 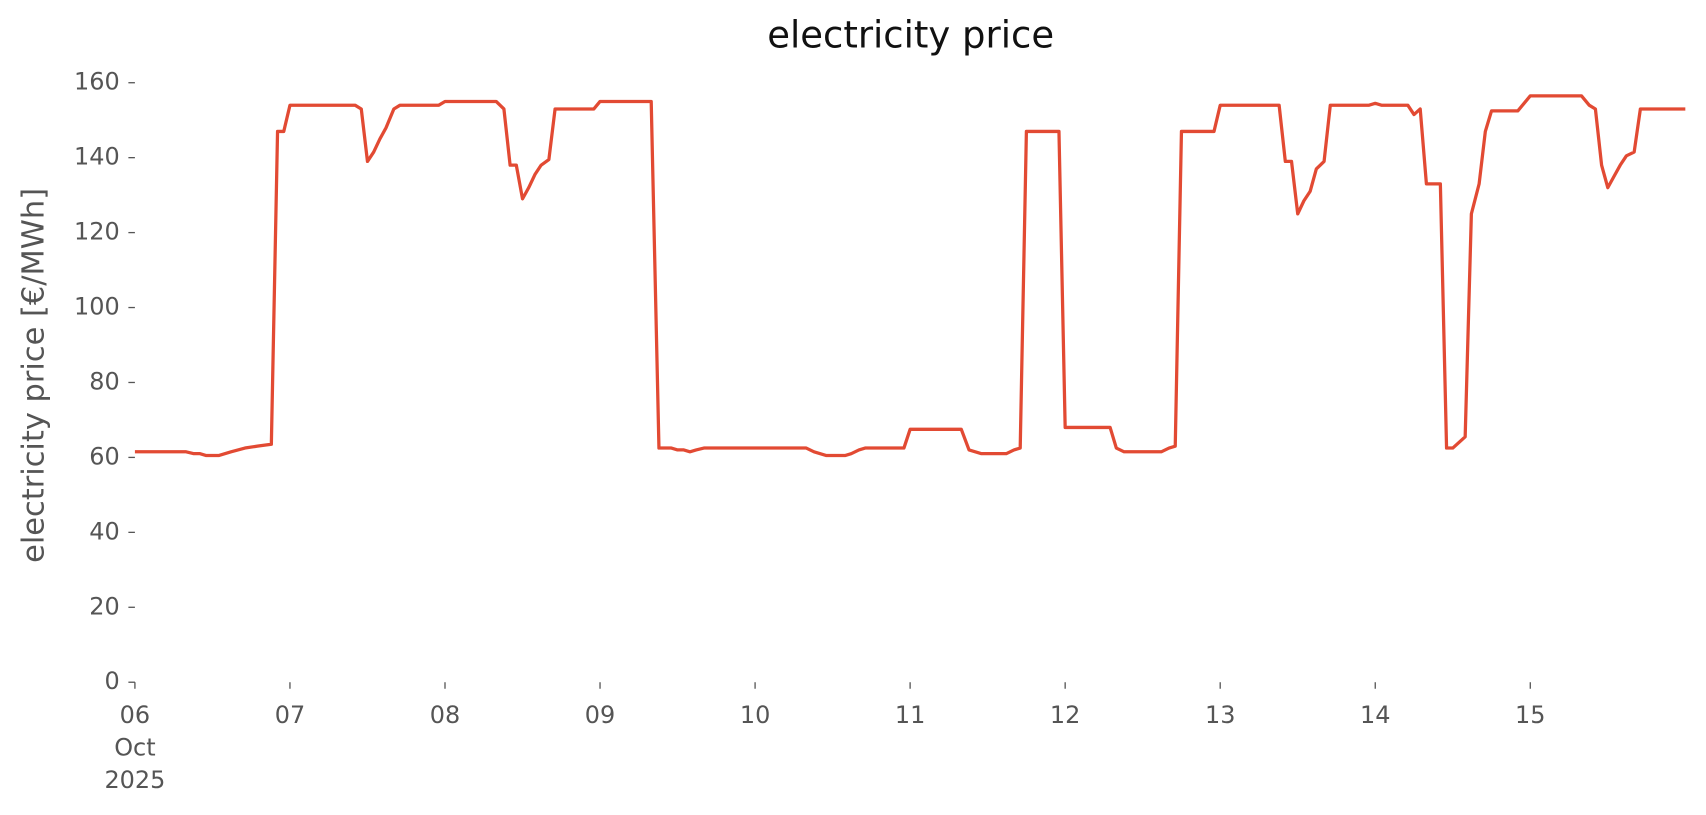 I want to click on y-tick-label: 100, so click(x=97, y=307).